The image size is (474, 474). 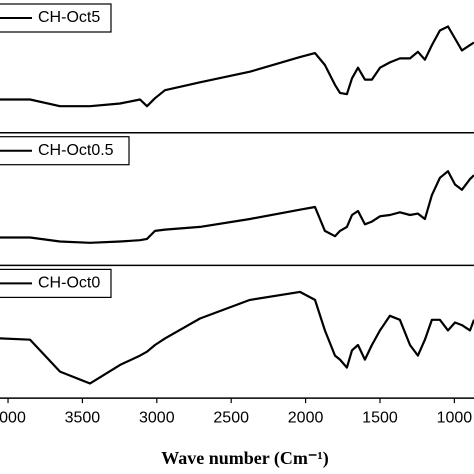 I want to click on legend-label: CH-Oct0, so click(x=69, y=283).